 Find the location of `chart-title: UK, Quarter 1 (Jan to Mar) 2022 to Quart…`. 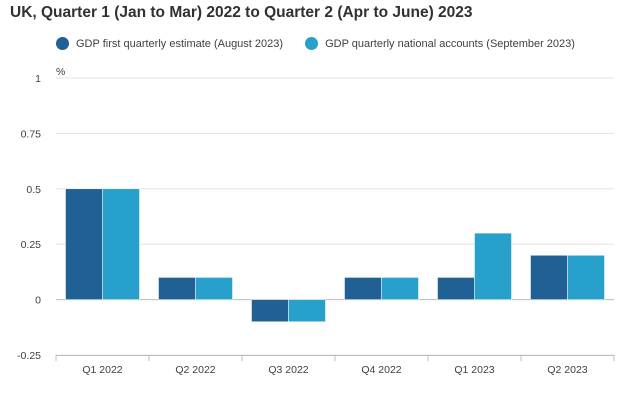

chart-title: UK, Quarter 1 (Jan to Mar) 2022 to Quart… is located at coordinates (241, 12).